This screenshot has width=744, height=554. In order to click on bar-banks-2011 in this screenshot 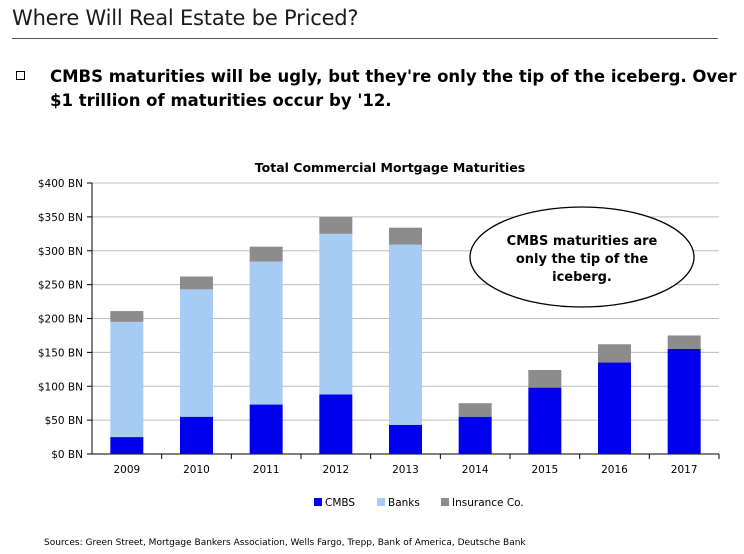, I will do `click(266, 333)`.